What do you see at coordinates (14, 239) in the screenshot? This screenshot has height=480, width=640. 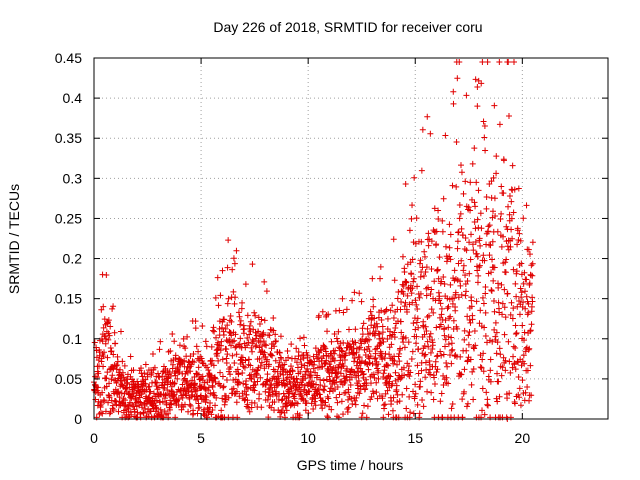 I see `y-axis-label: SRMTID / TECUs` at bounding box center [14, 239].